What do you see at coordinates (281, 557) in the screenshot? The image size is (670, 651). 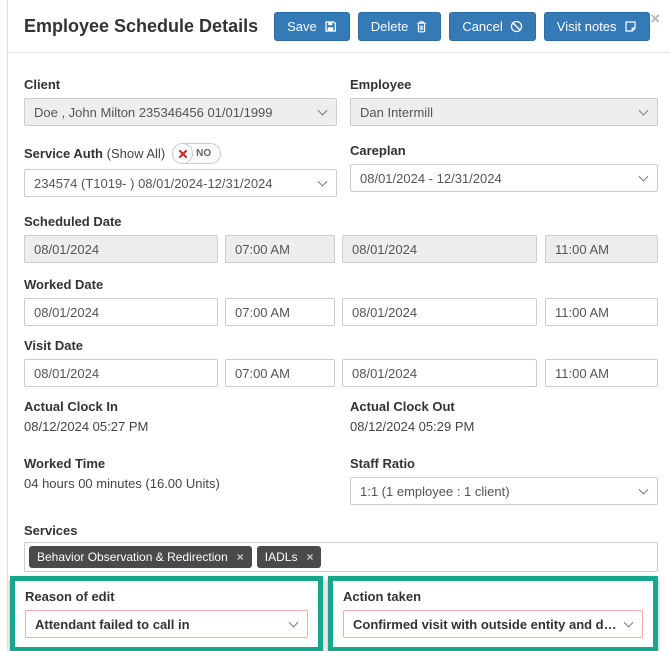 I see `service-tag-label: IADLs` at bounding box center [281, 557].